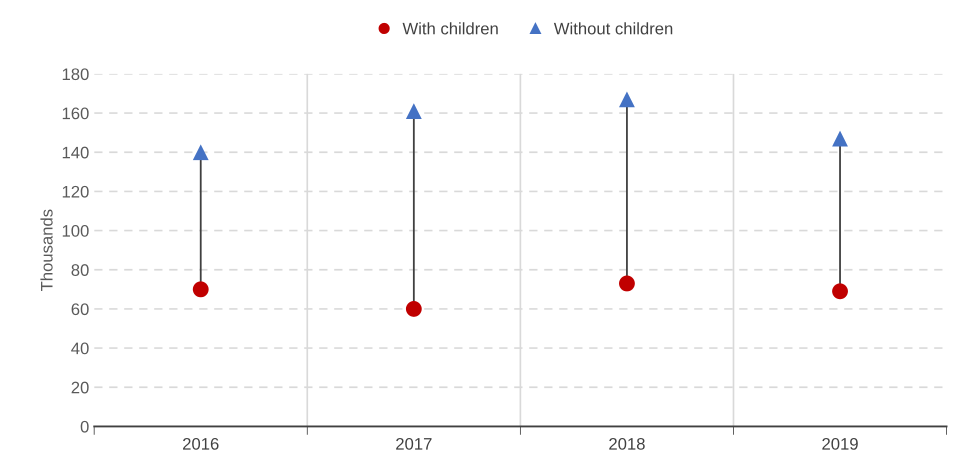  Describe the element at coordinates (84, 426) in the screenshot. I see `y-tick-label: 0` at that location.